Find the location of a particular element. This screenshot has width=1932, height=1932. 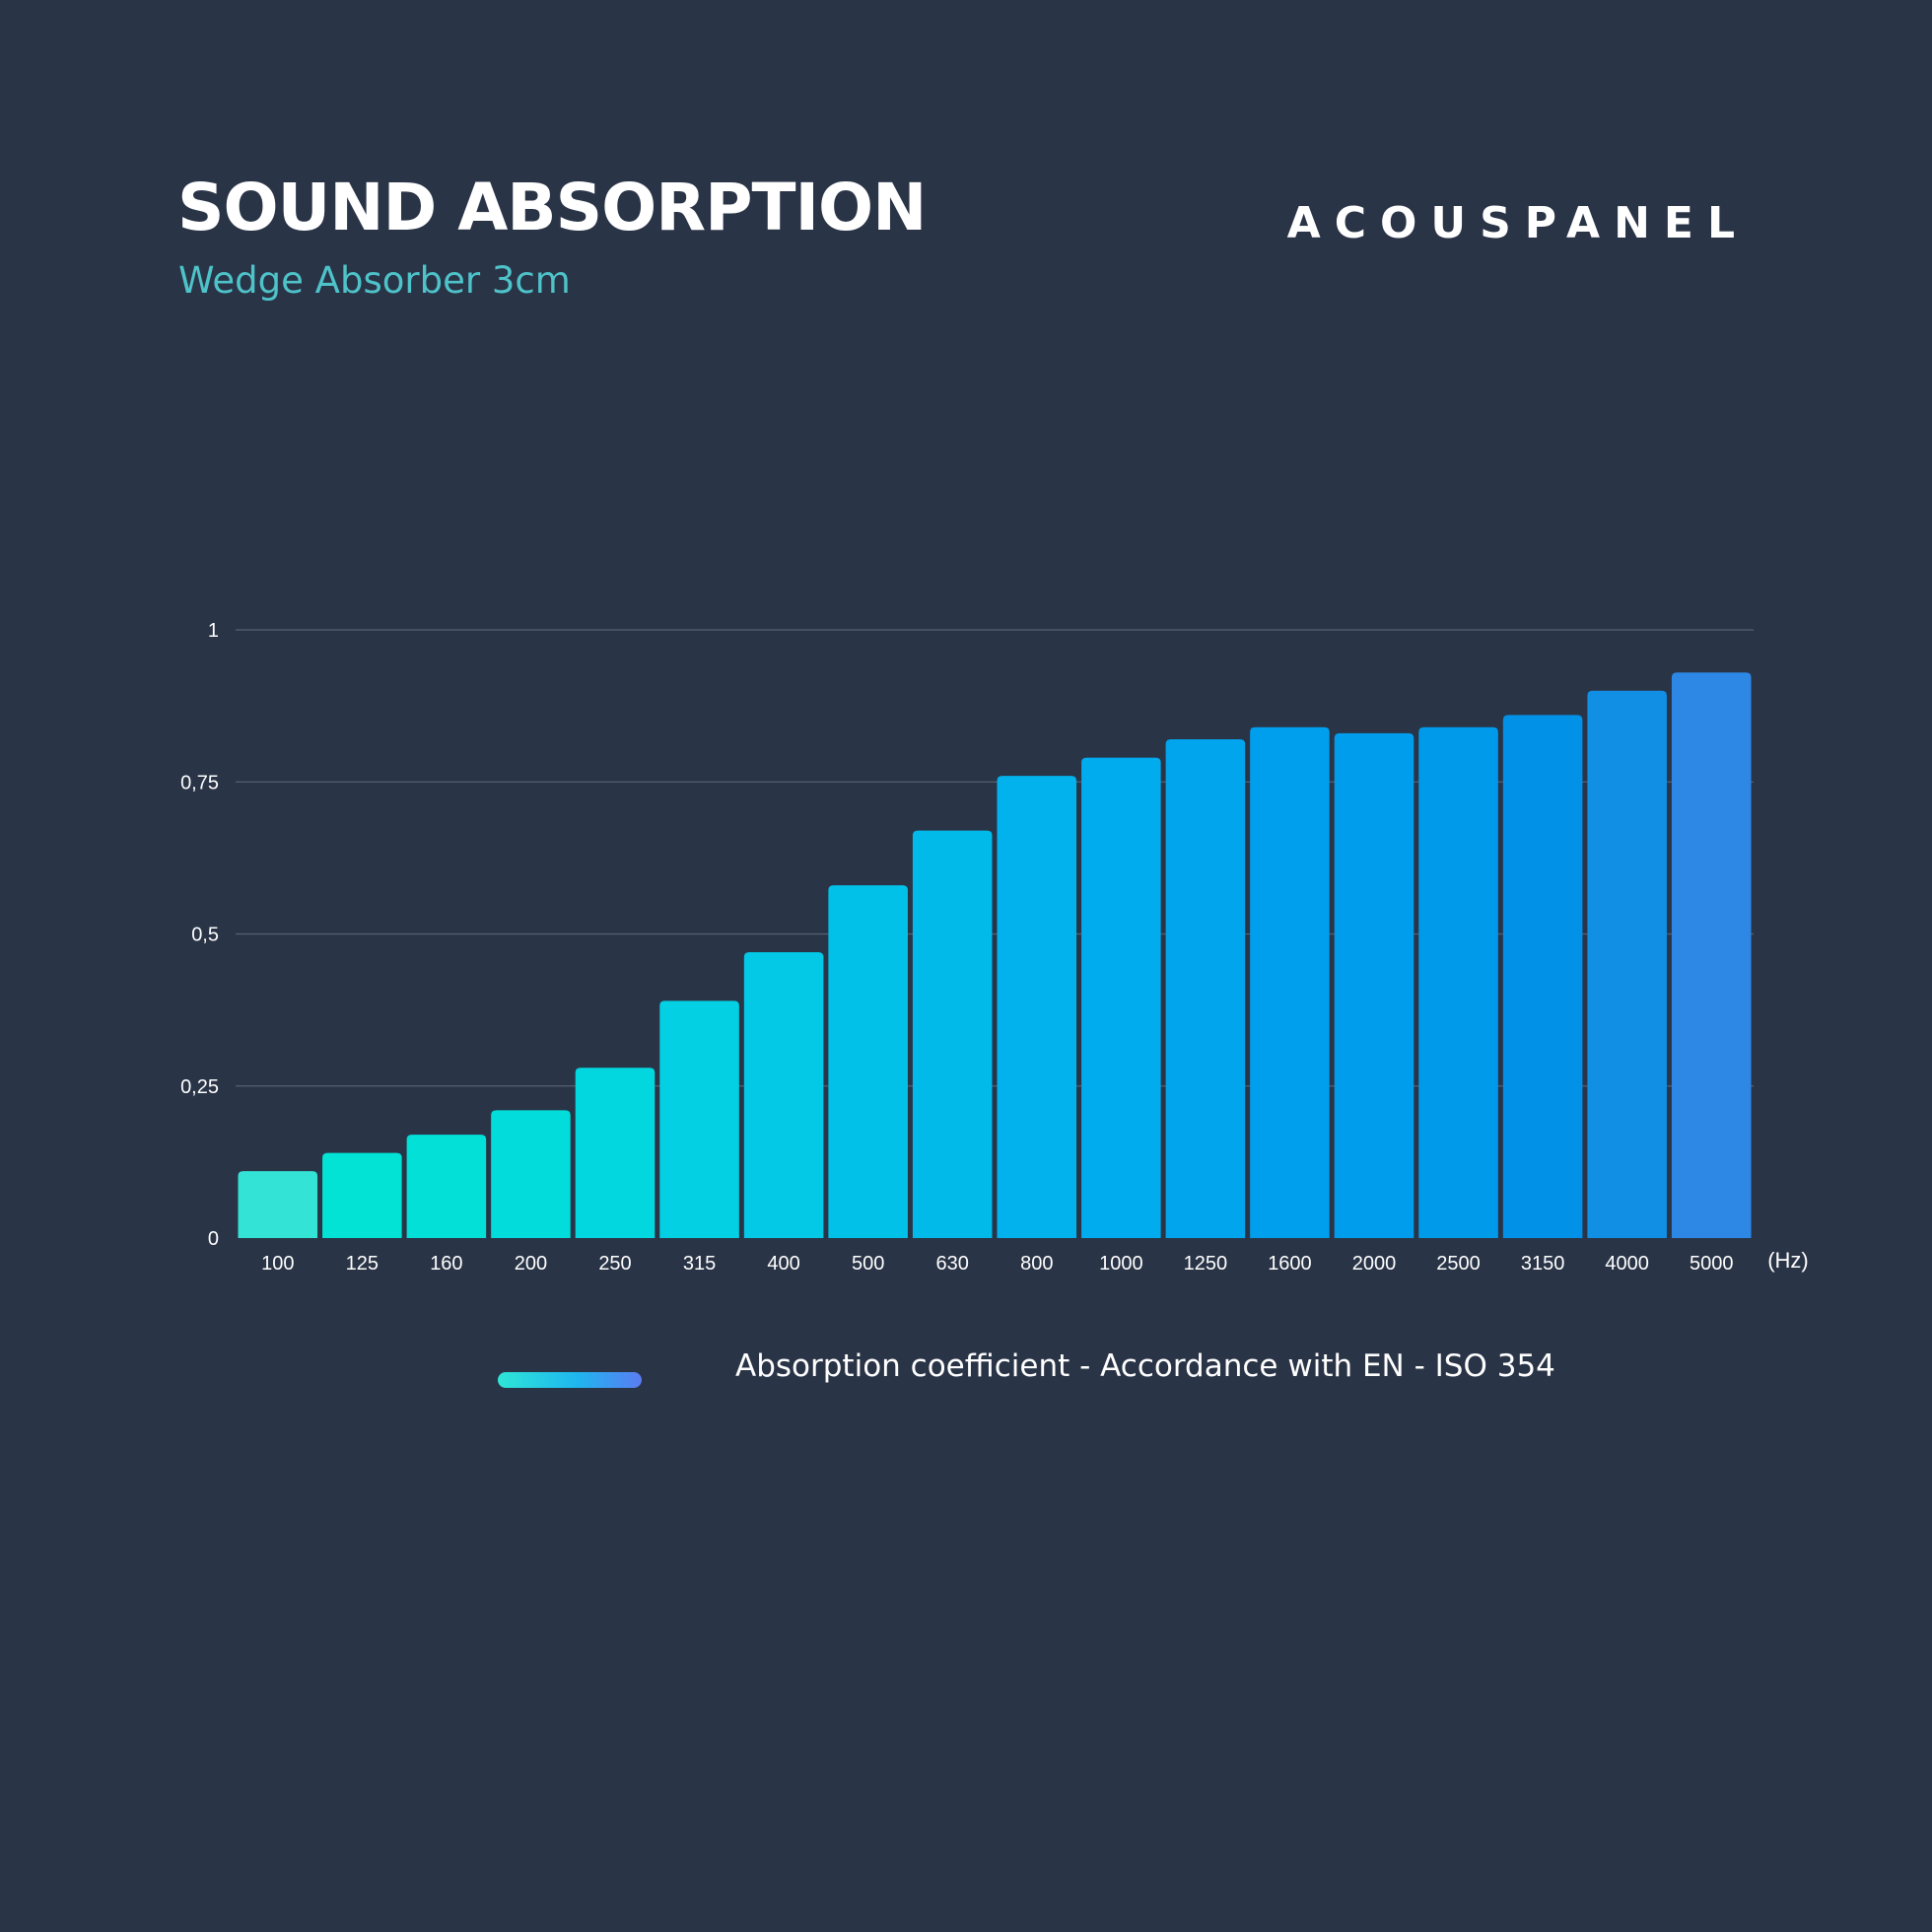

y-axis-ticks: 0 0,25 0,5 0,75 1 is located at coordinates (200, 935).